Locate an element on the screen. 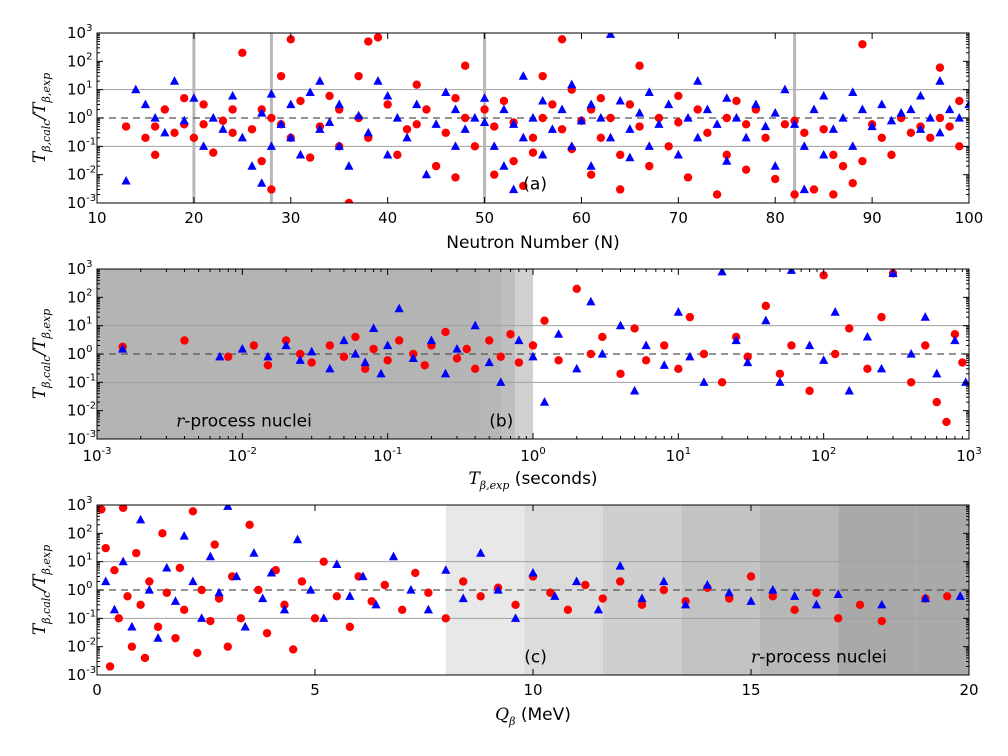 This screenshot has width=1008, height=756. x-tick-label: 10 is located at coordinates (532, 690).